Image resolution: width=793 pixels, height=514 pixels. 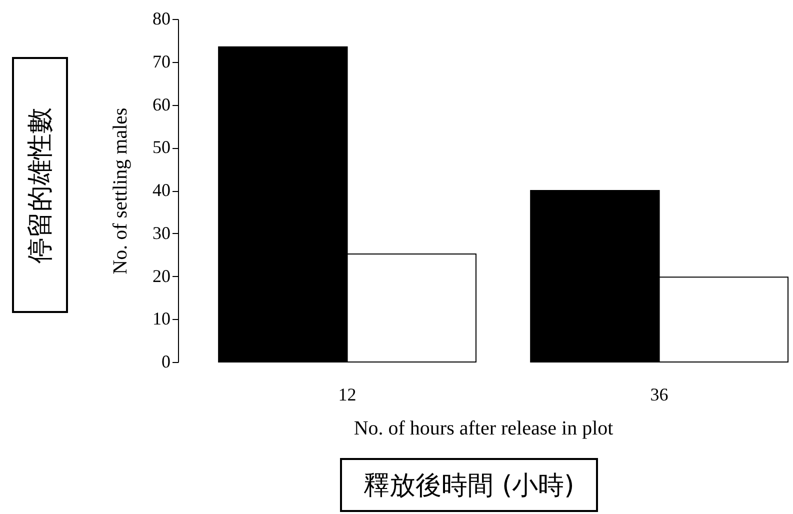 I want to click on y-tick-label: 70, so click(x=161, y=61).